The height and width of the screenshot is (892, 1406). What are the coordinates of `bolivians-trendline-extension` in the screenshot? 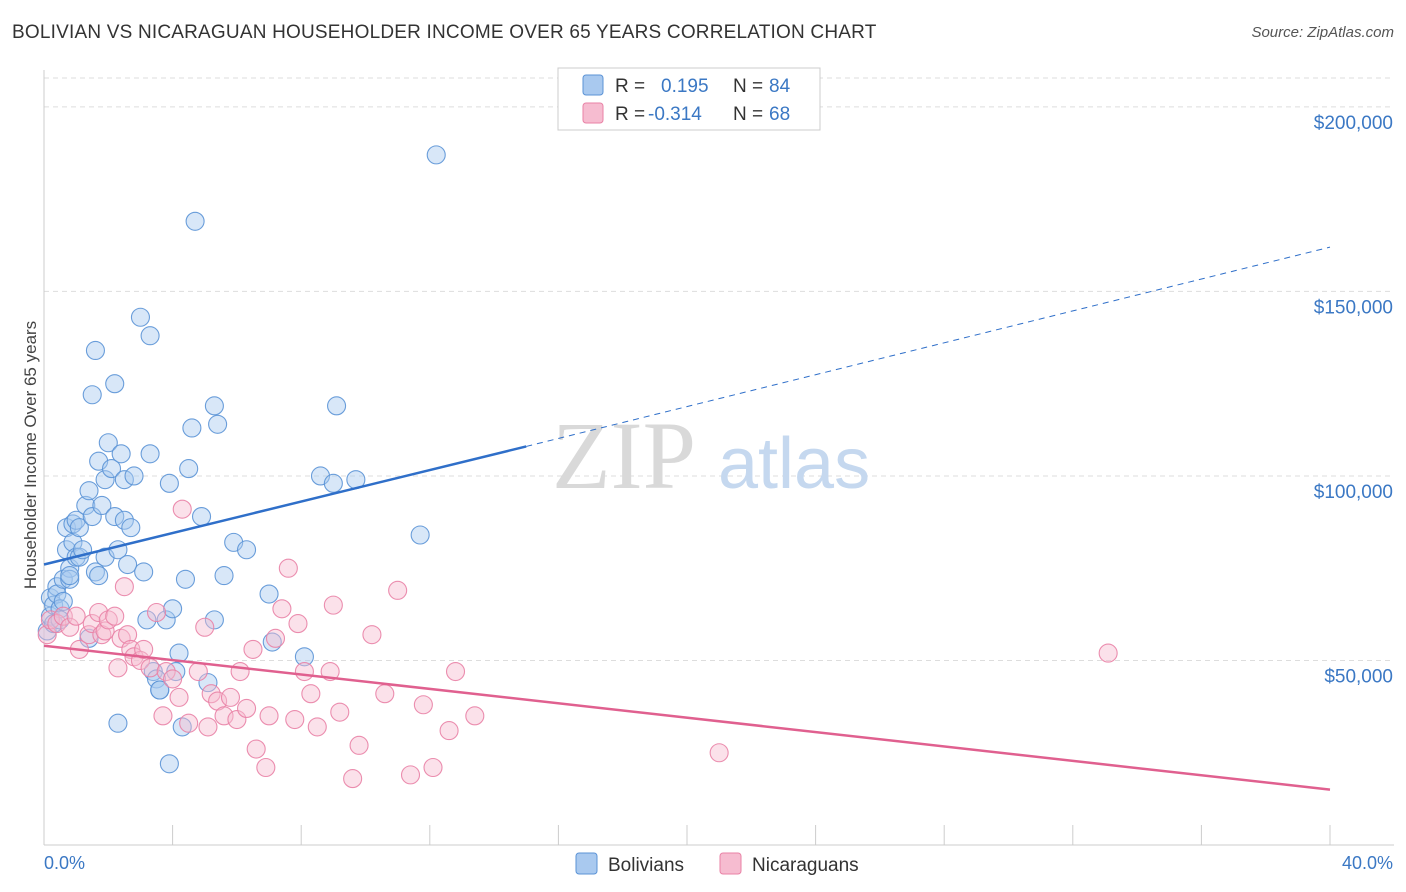 It's located at (928, 346).